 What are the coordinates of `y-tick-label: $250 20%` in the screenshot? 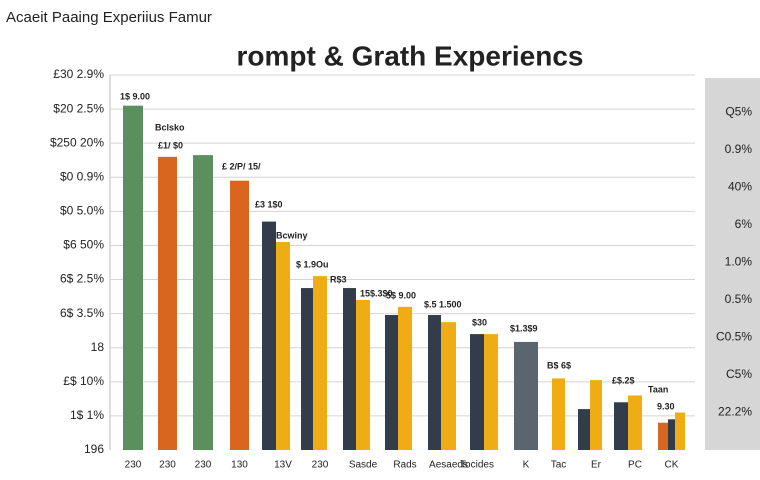 It's located at (77, 142).